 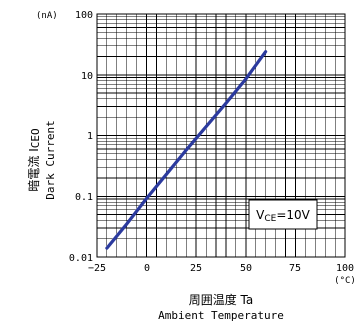 What do you see at coordinates (260, 215) in the screenshot?
I see `annotation-prefix: V` at bounding box center [260, 215].